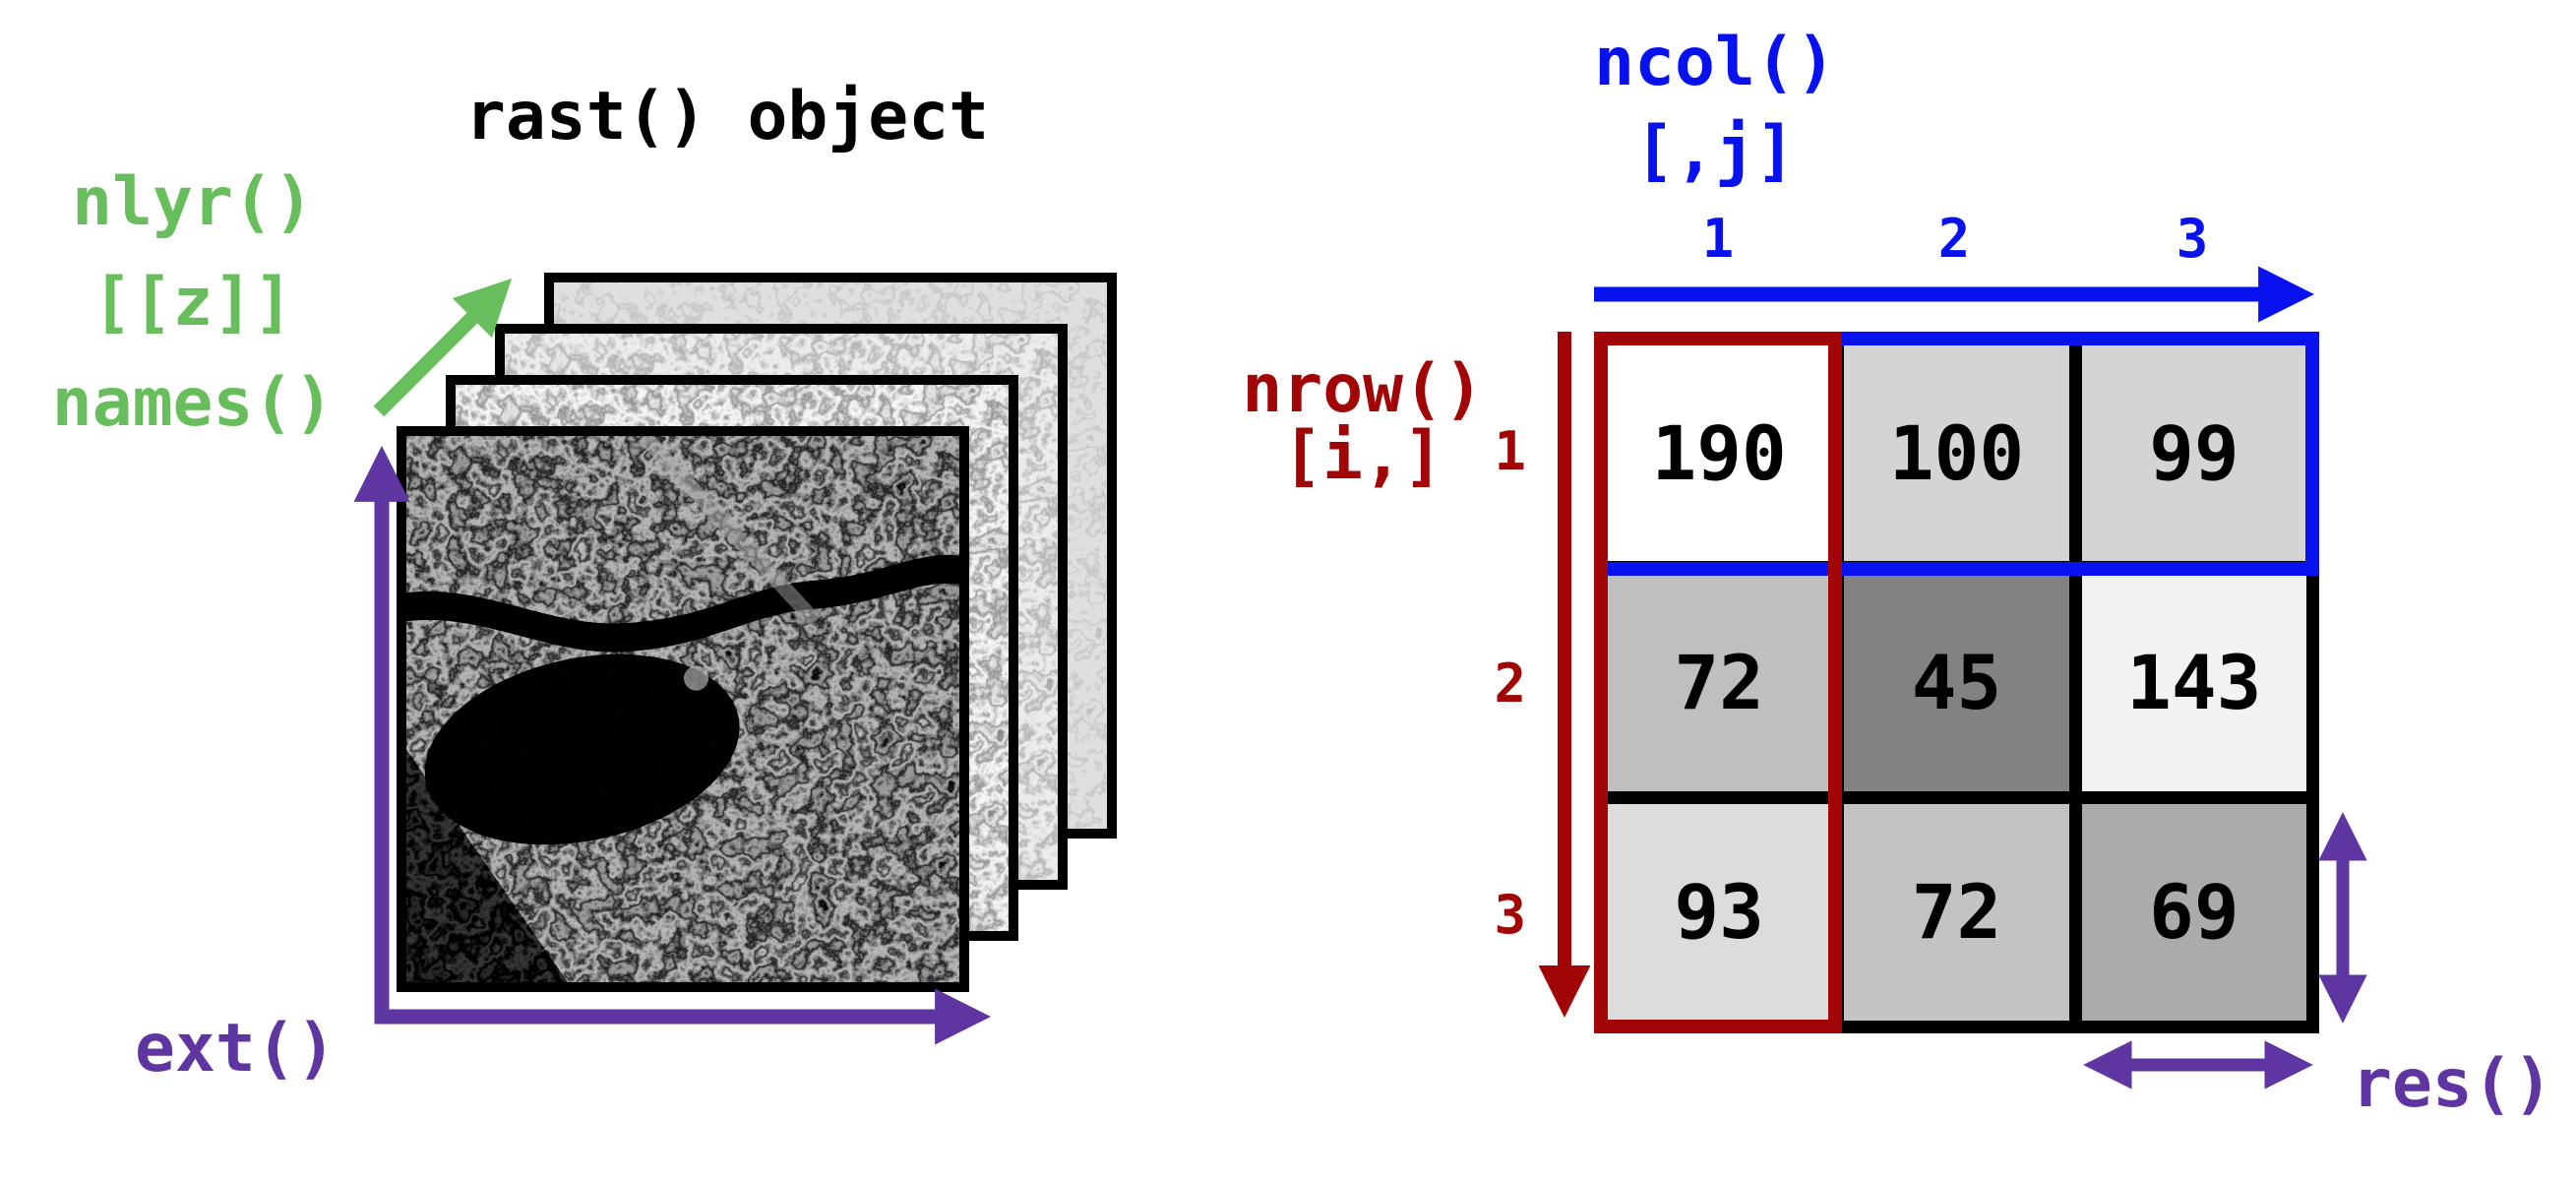 The image size is (2576, 1182). Describe the element at coordinates (2193, 912) in the screenshot. I see `matrix-cell: 69` at that location.